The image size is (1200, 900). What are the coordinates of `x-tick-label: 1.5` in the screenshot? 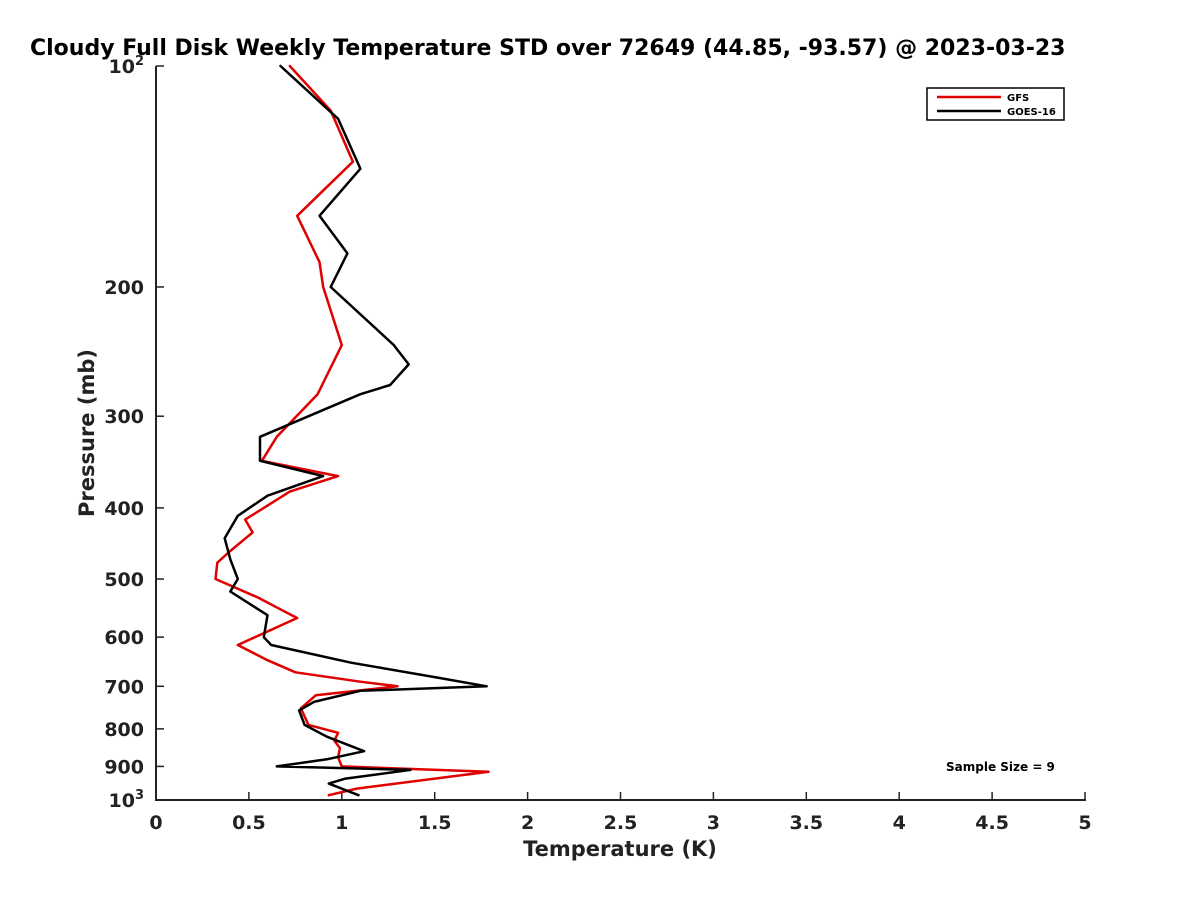 It's located at (435, 823).